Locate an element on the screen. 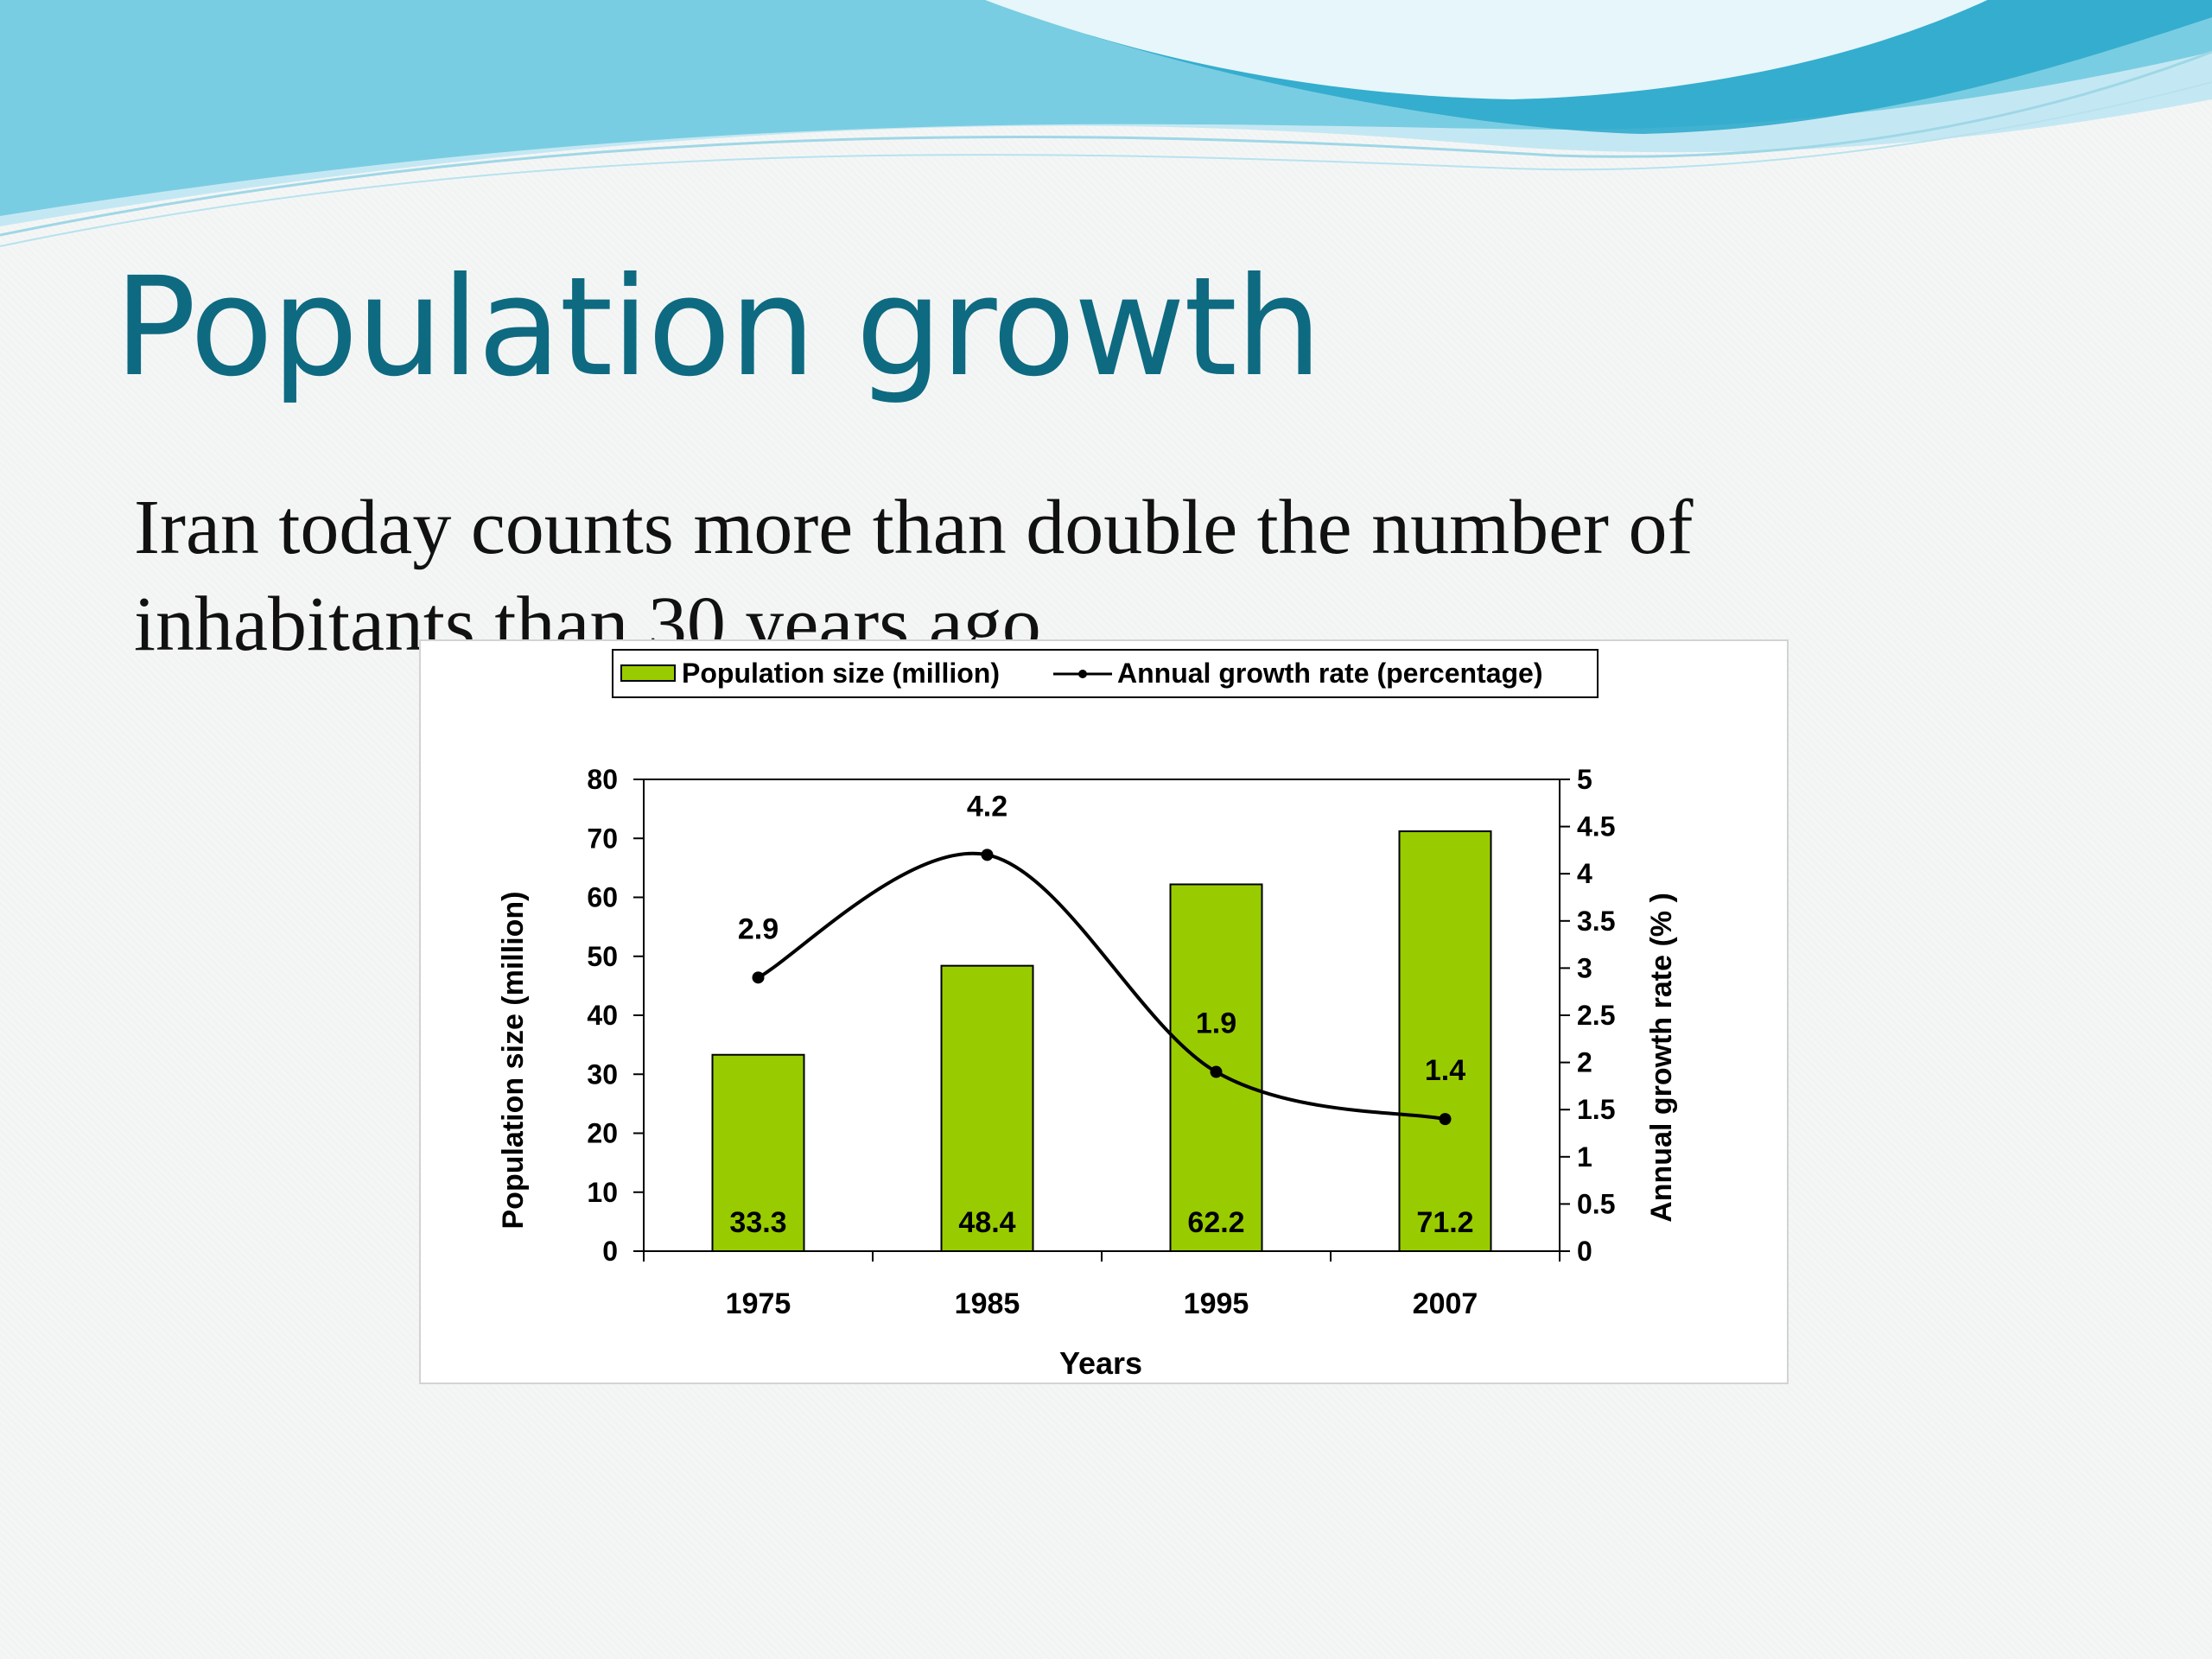  y-tick-label: 40 is located at coordinates (602, 1015).